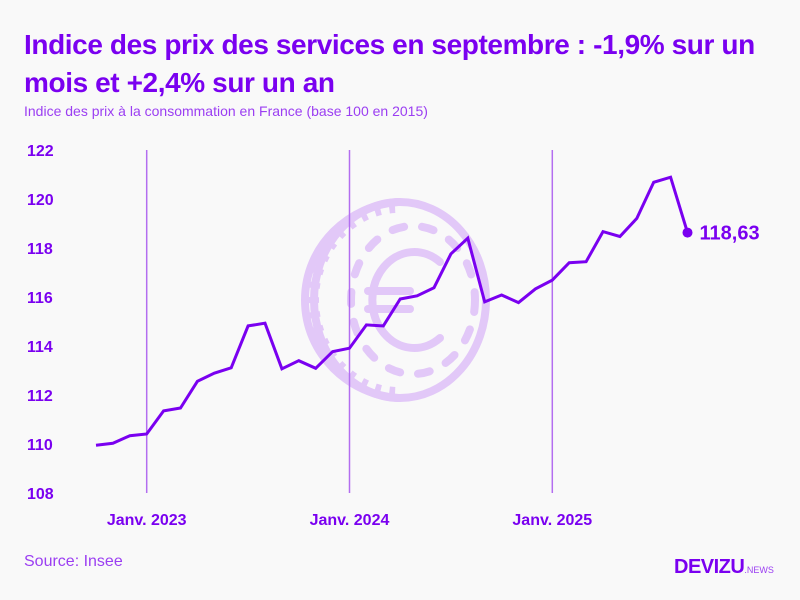  What do you see at coordinates (709, 567) in the screenshot?
I see `brand-main: DEVIZU` at bounding box center [709, 567].